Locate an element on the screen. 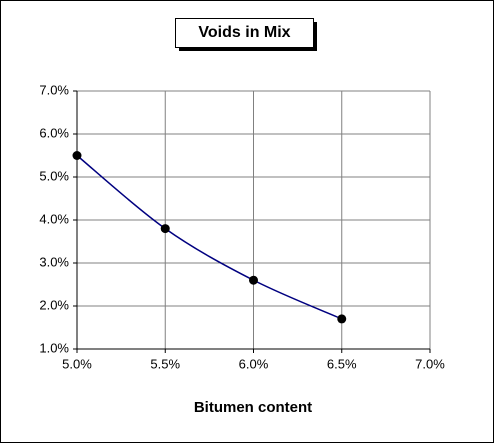 The height and width of the screenshot is (444, 495). y-tick-label: 2.0% is located at coordinates (54, 304).